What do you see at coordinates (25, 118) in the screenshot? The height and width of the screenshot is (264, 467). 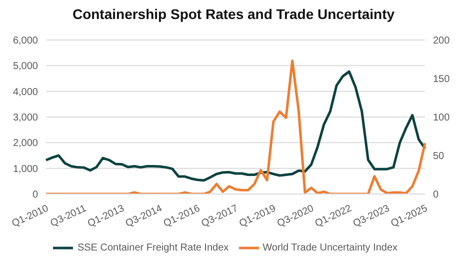 I see `y-tick-label: 3,000` at bounding box center [25, 118].